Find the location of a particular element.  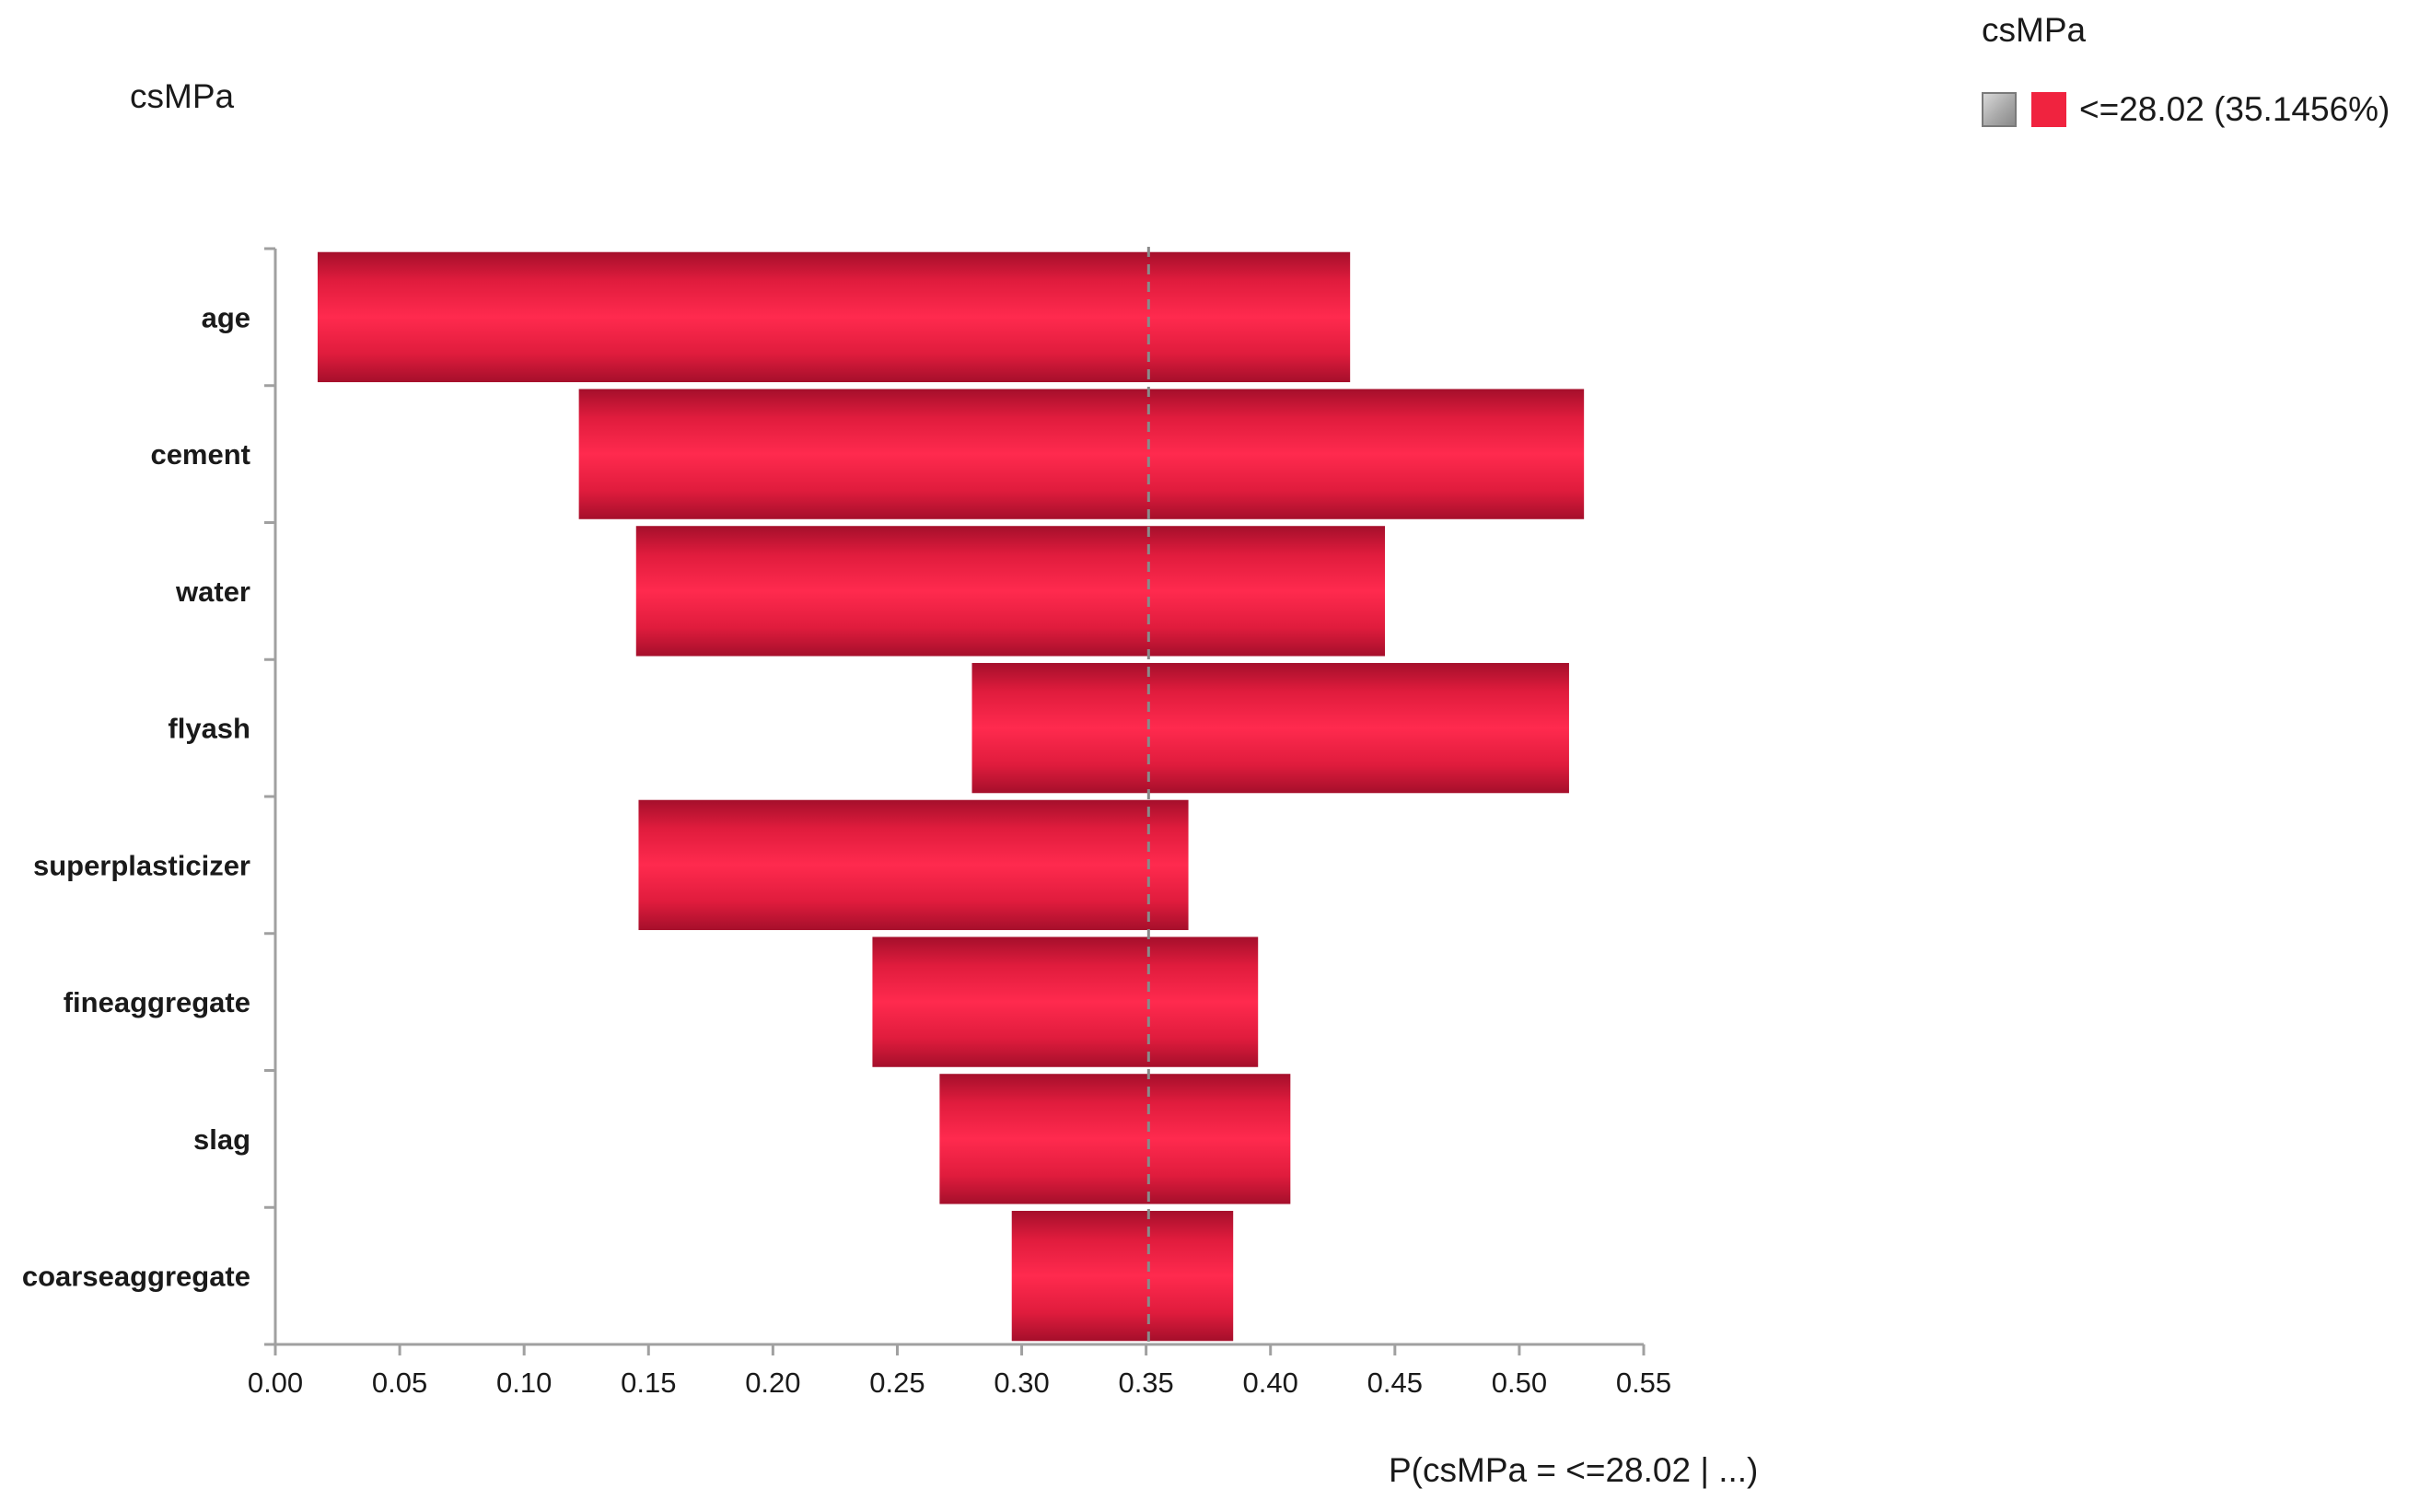

bar-coarseaggregate is located at coordinates (1122, 1276).